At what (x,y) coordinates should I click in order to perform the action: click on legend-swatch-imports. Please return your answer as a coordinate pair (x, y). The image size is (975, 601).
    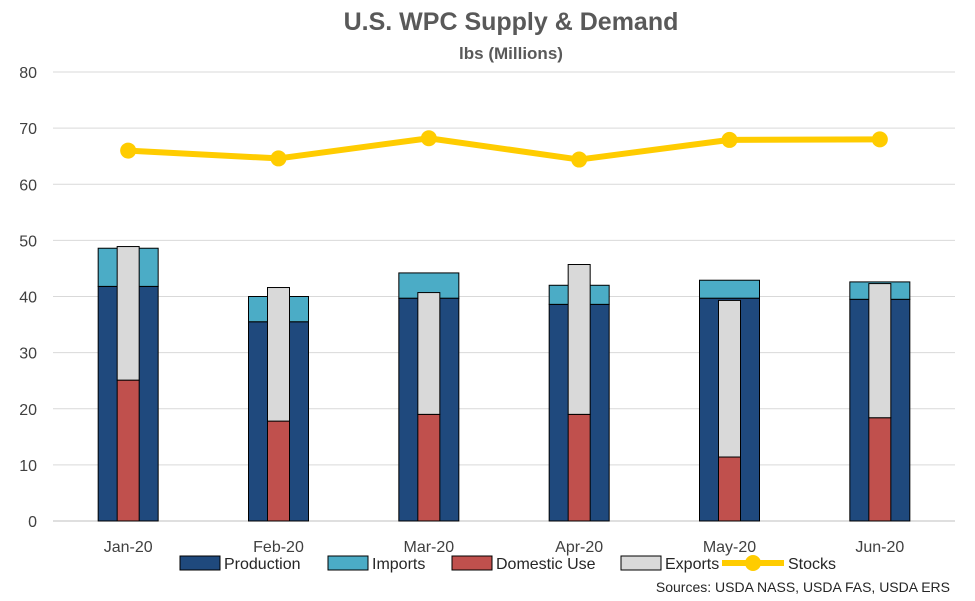
    Looking at the image, I should click on (348, 563).